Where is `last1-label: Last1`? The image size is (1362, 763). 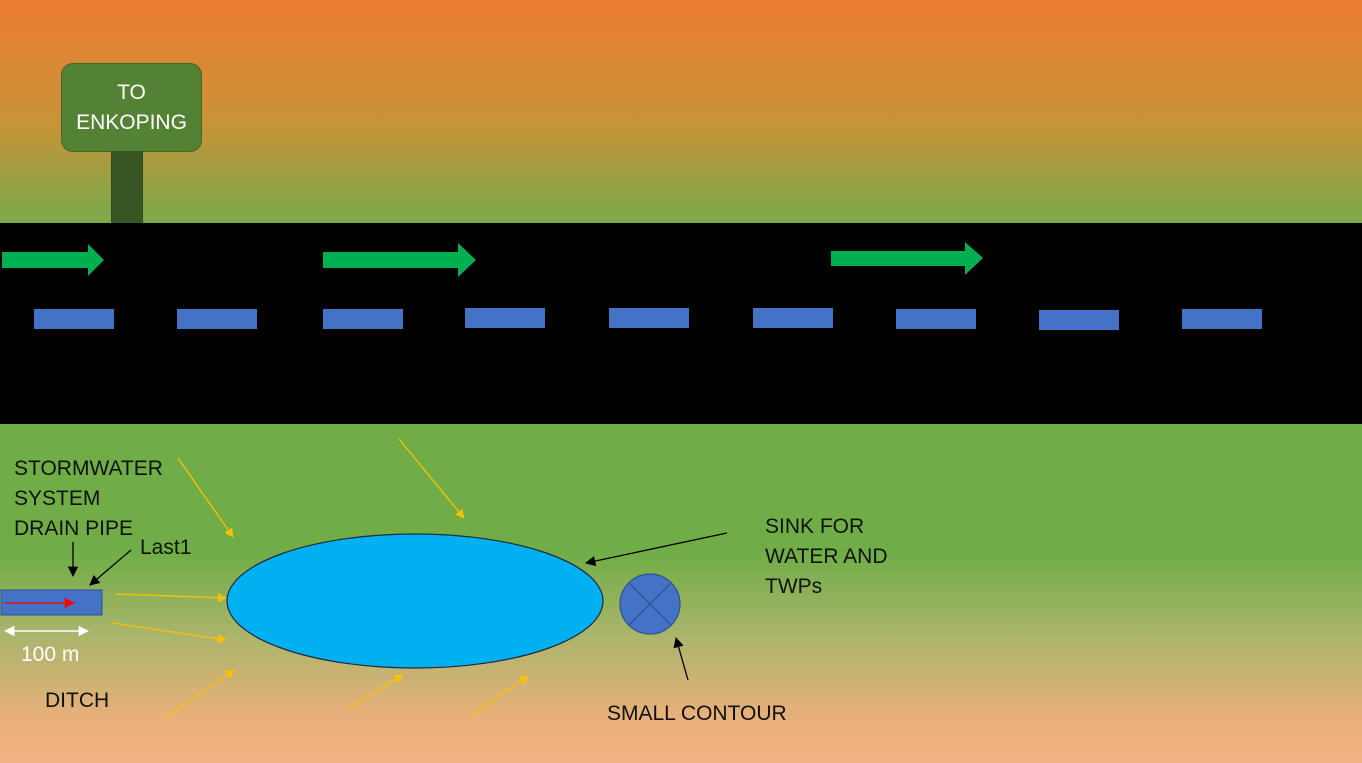
last1-label: Last1 is located at coordinates (166, 547).